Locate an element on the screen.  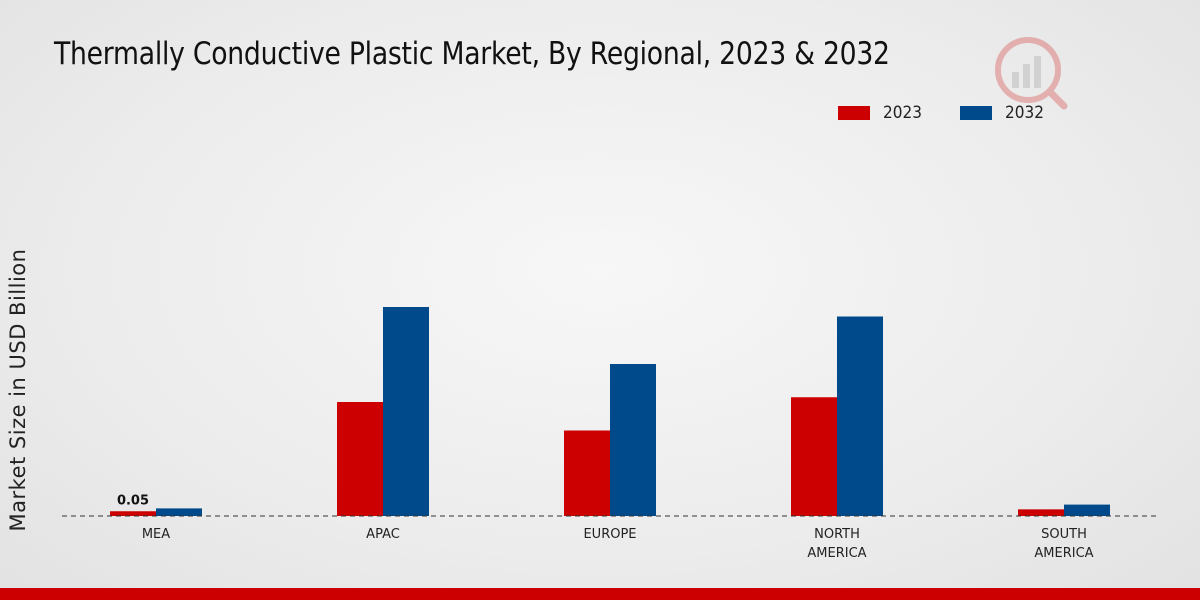
bar-2023-north-america is located at coordinates (814, 456).